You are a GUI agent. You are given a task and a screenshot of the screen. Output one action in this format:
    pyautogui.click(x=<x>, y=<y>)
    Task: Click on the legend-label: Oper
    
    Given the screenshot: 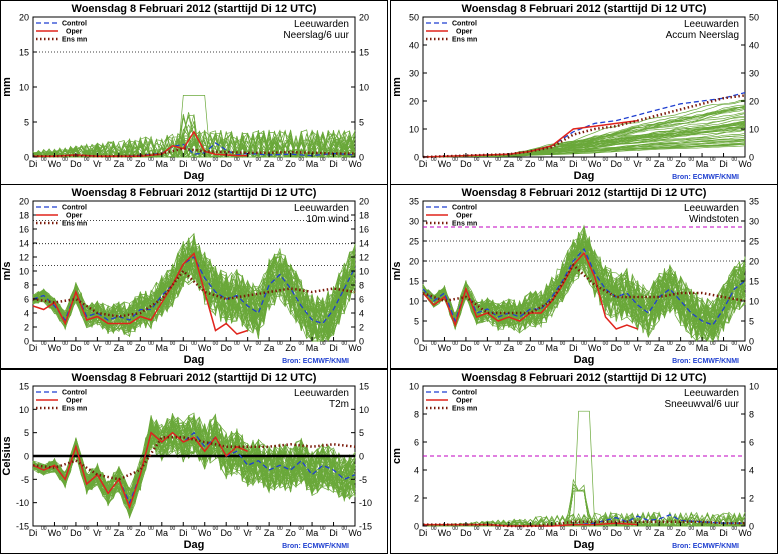 What is the action you would take?
    pyautogui.click(x=464, y=216)
    